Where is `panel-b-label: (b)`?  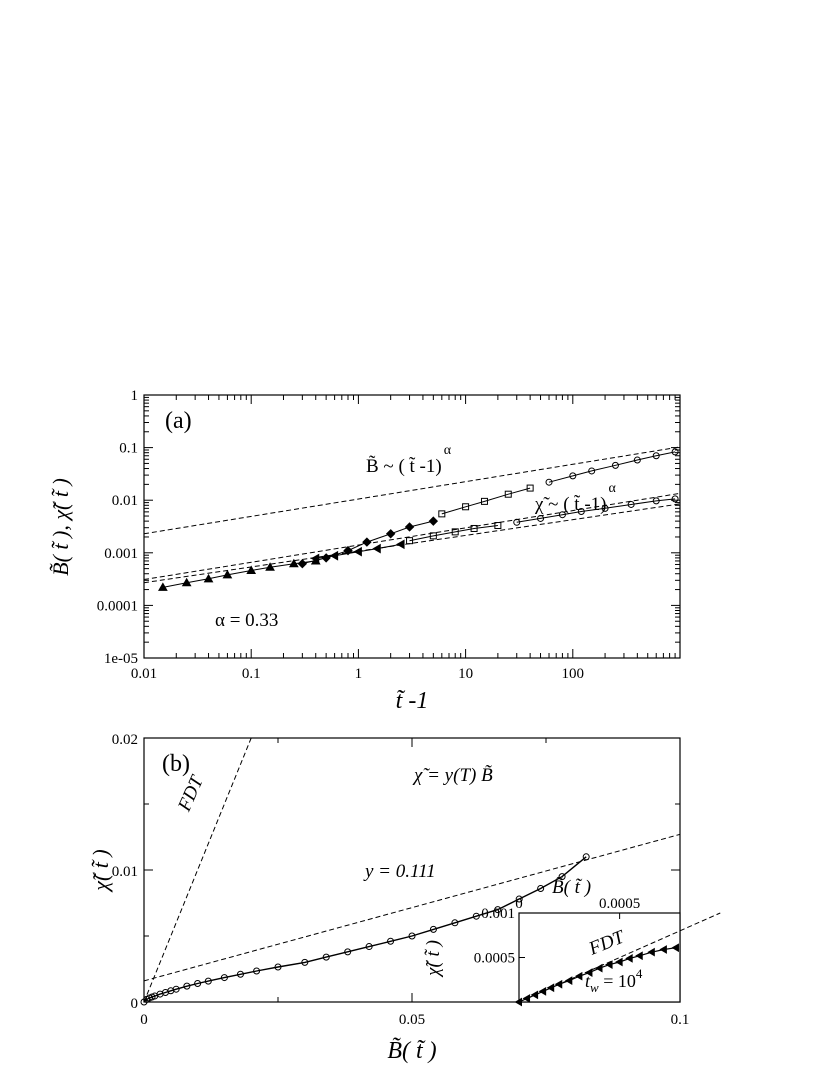
panel-b-label: (b) is located at coordinates (176, 764).